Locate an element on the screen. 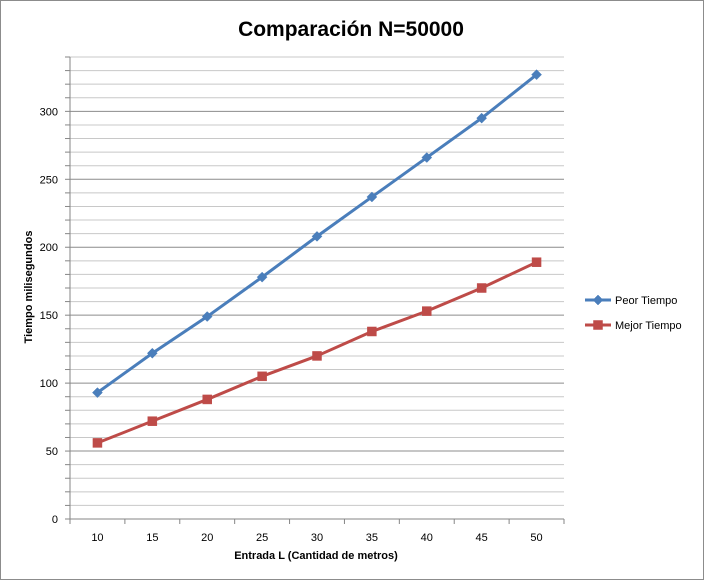 Image resolution: width=704 pixels, height=581 pixels. x-tick-label: 10 is located at coordinates (97, 538).